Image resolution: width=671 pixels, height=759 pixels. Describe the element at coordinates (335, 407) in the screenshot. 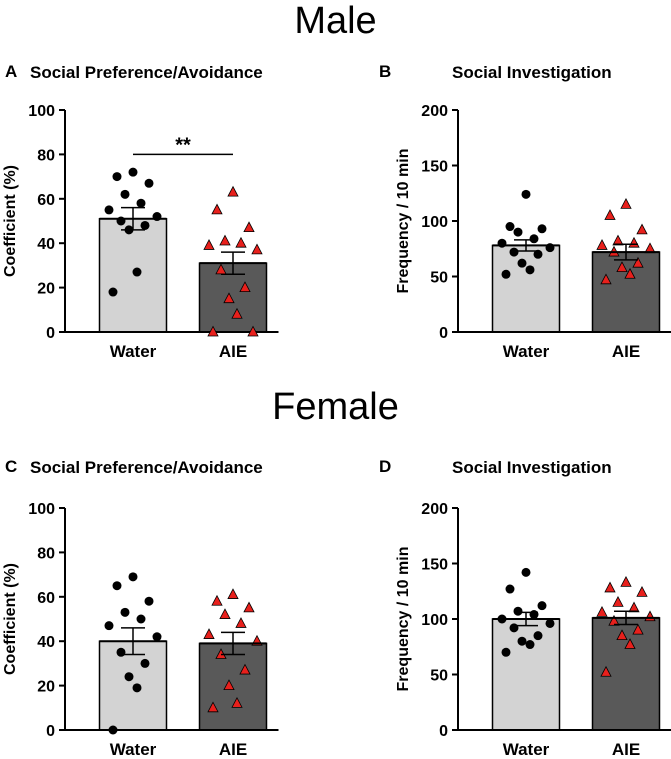

I see `section-title-female: Female` at that location.